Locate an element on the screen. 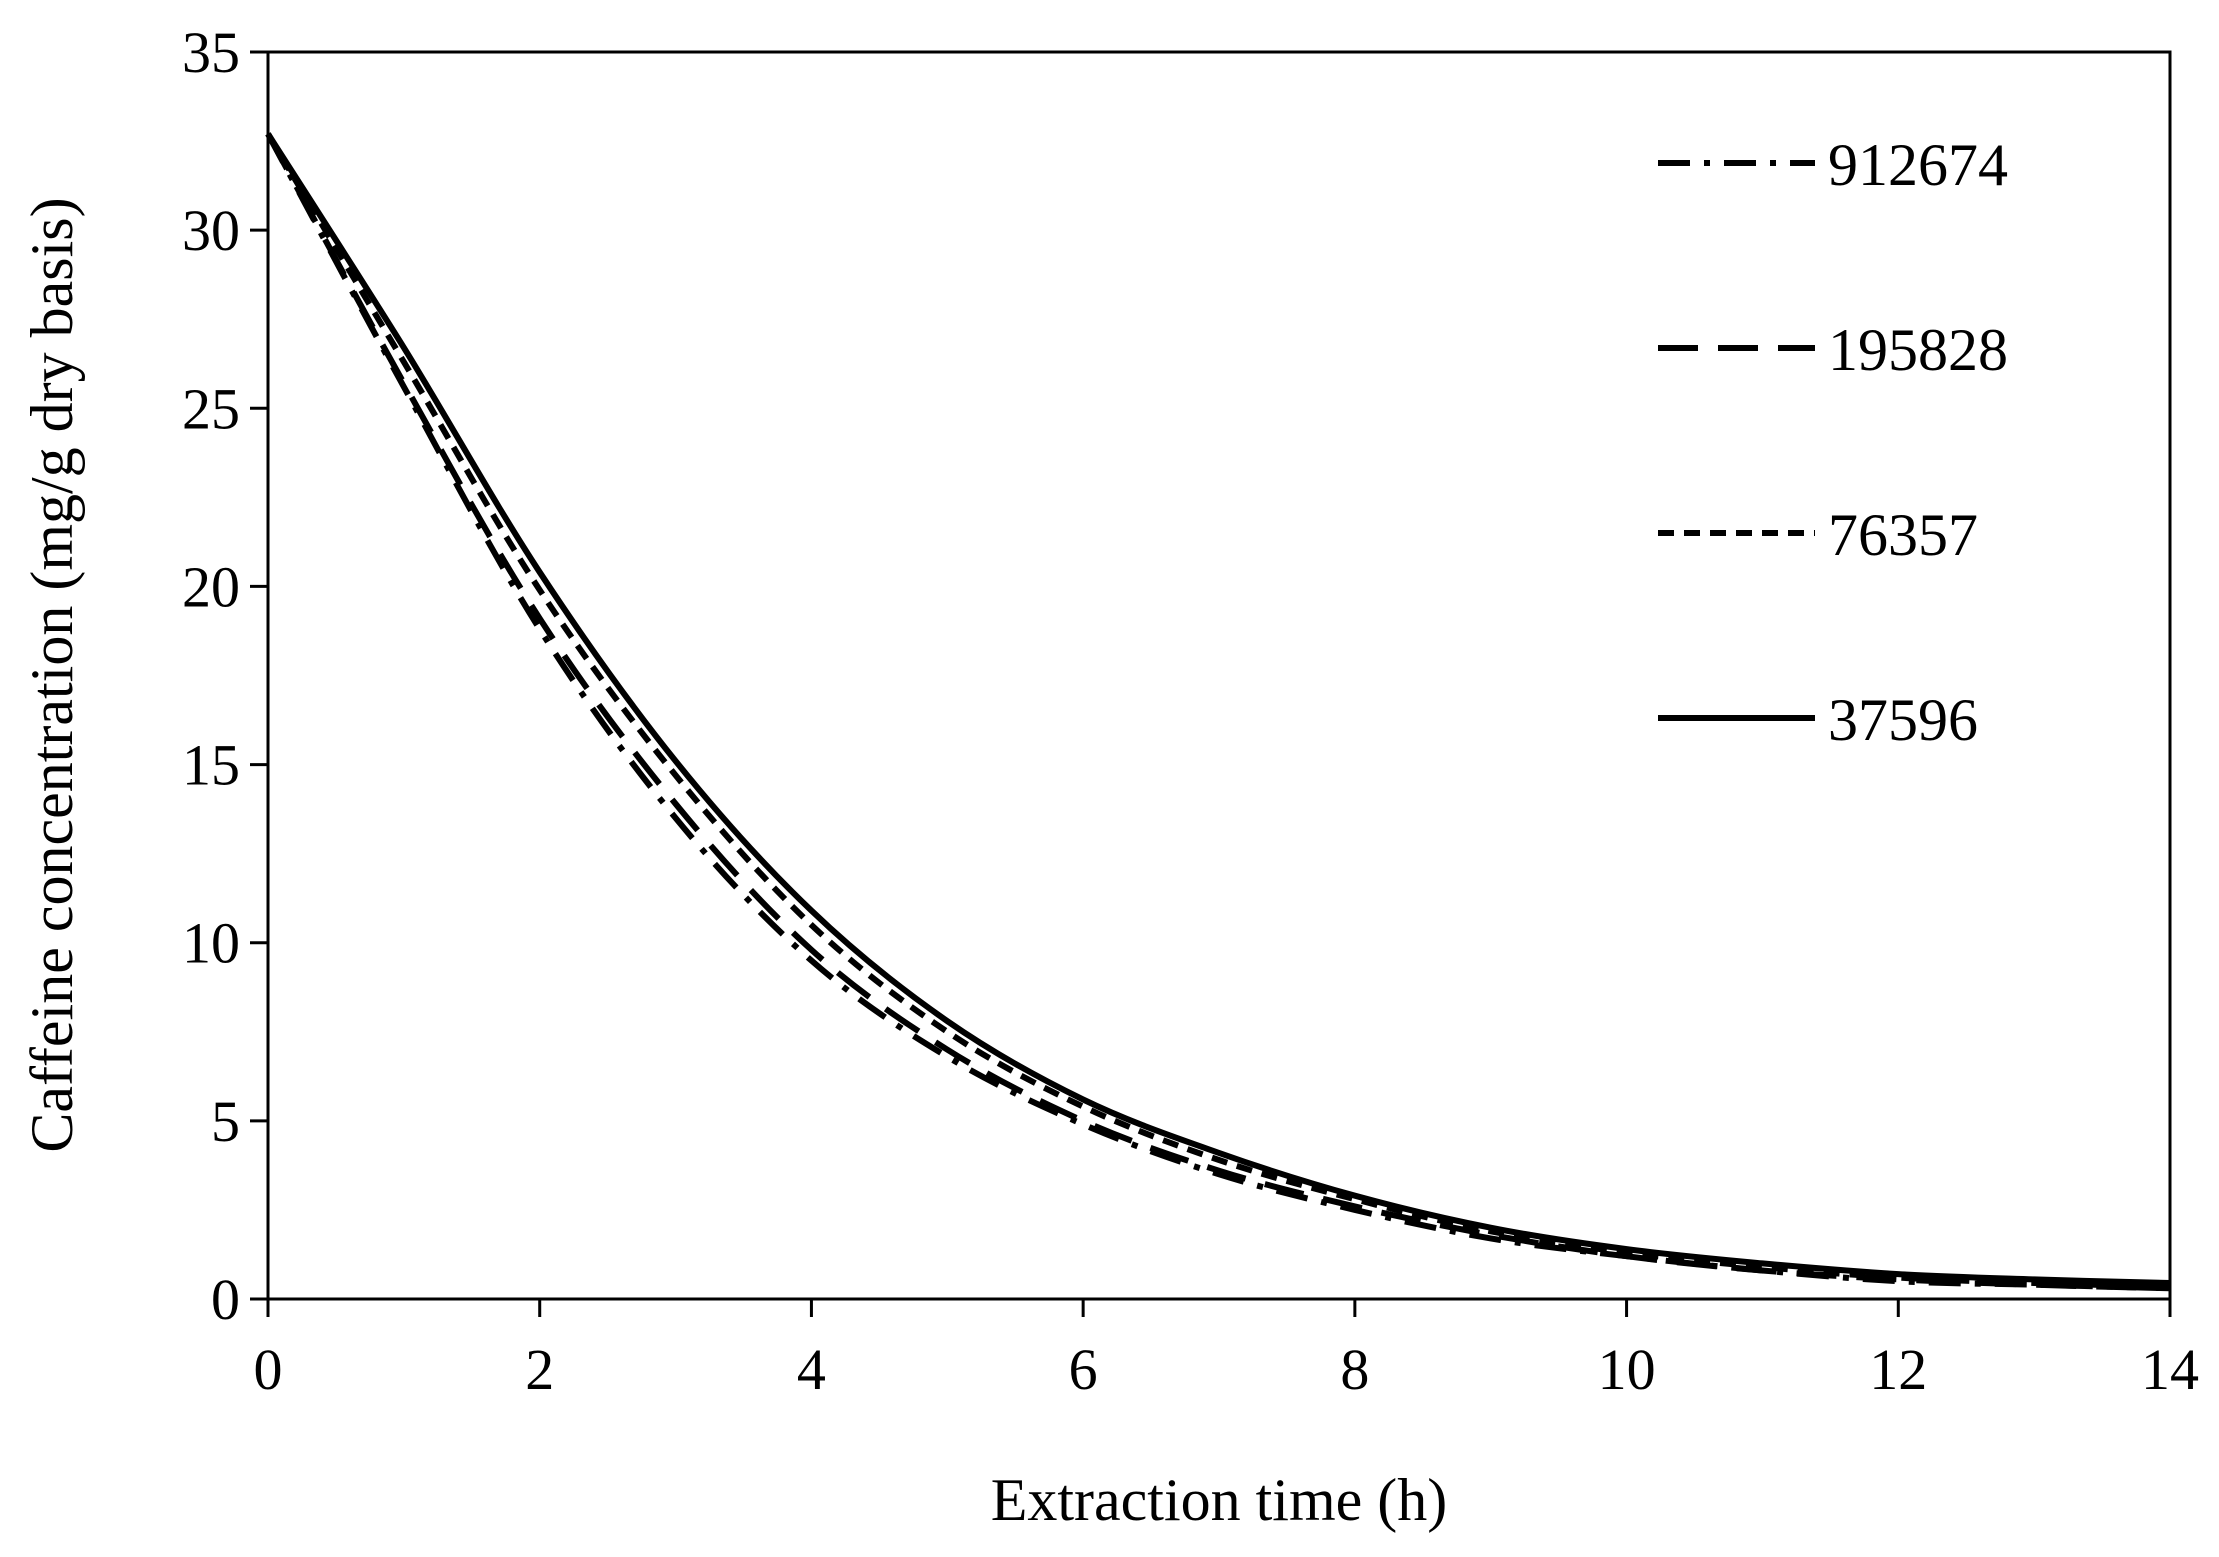  y-tick-label: 15 is located at coordinates (211, 765).